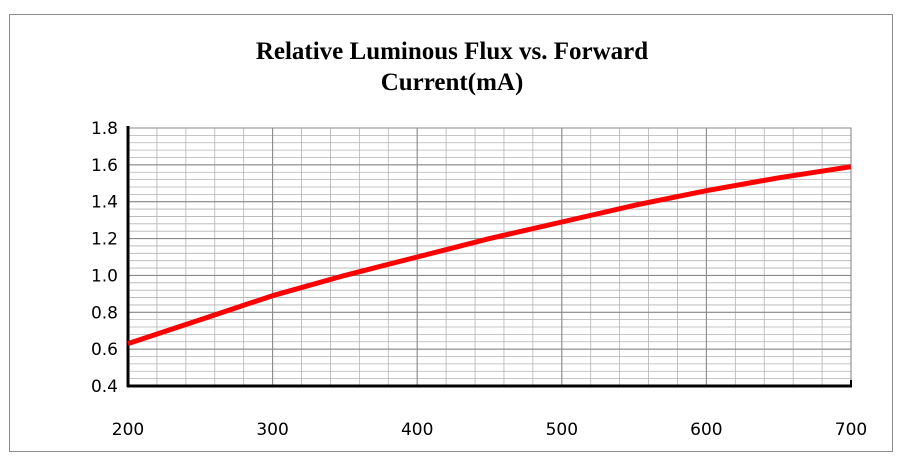 This screenshot has width=904, height=458. What do you see at coordinates (417, 430) in the screenshot?
I see `x-tick-label: 400` at bounding box center [417, 430].